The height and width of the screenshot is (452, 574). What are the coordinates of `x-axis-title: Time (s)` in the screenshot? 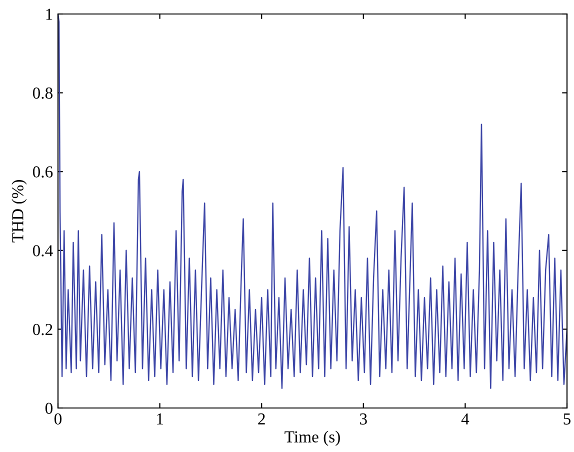 It's located at (312, 438).